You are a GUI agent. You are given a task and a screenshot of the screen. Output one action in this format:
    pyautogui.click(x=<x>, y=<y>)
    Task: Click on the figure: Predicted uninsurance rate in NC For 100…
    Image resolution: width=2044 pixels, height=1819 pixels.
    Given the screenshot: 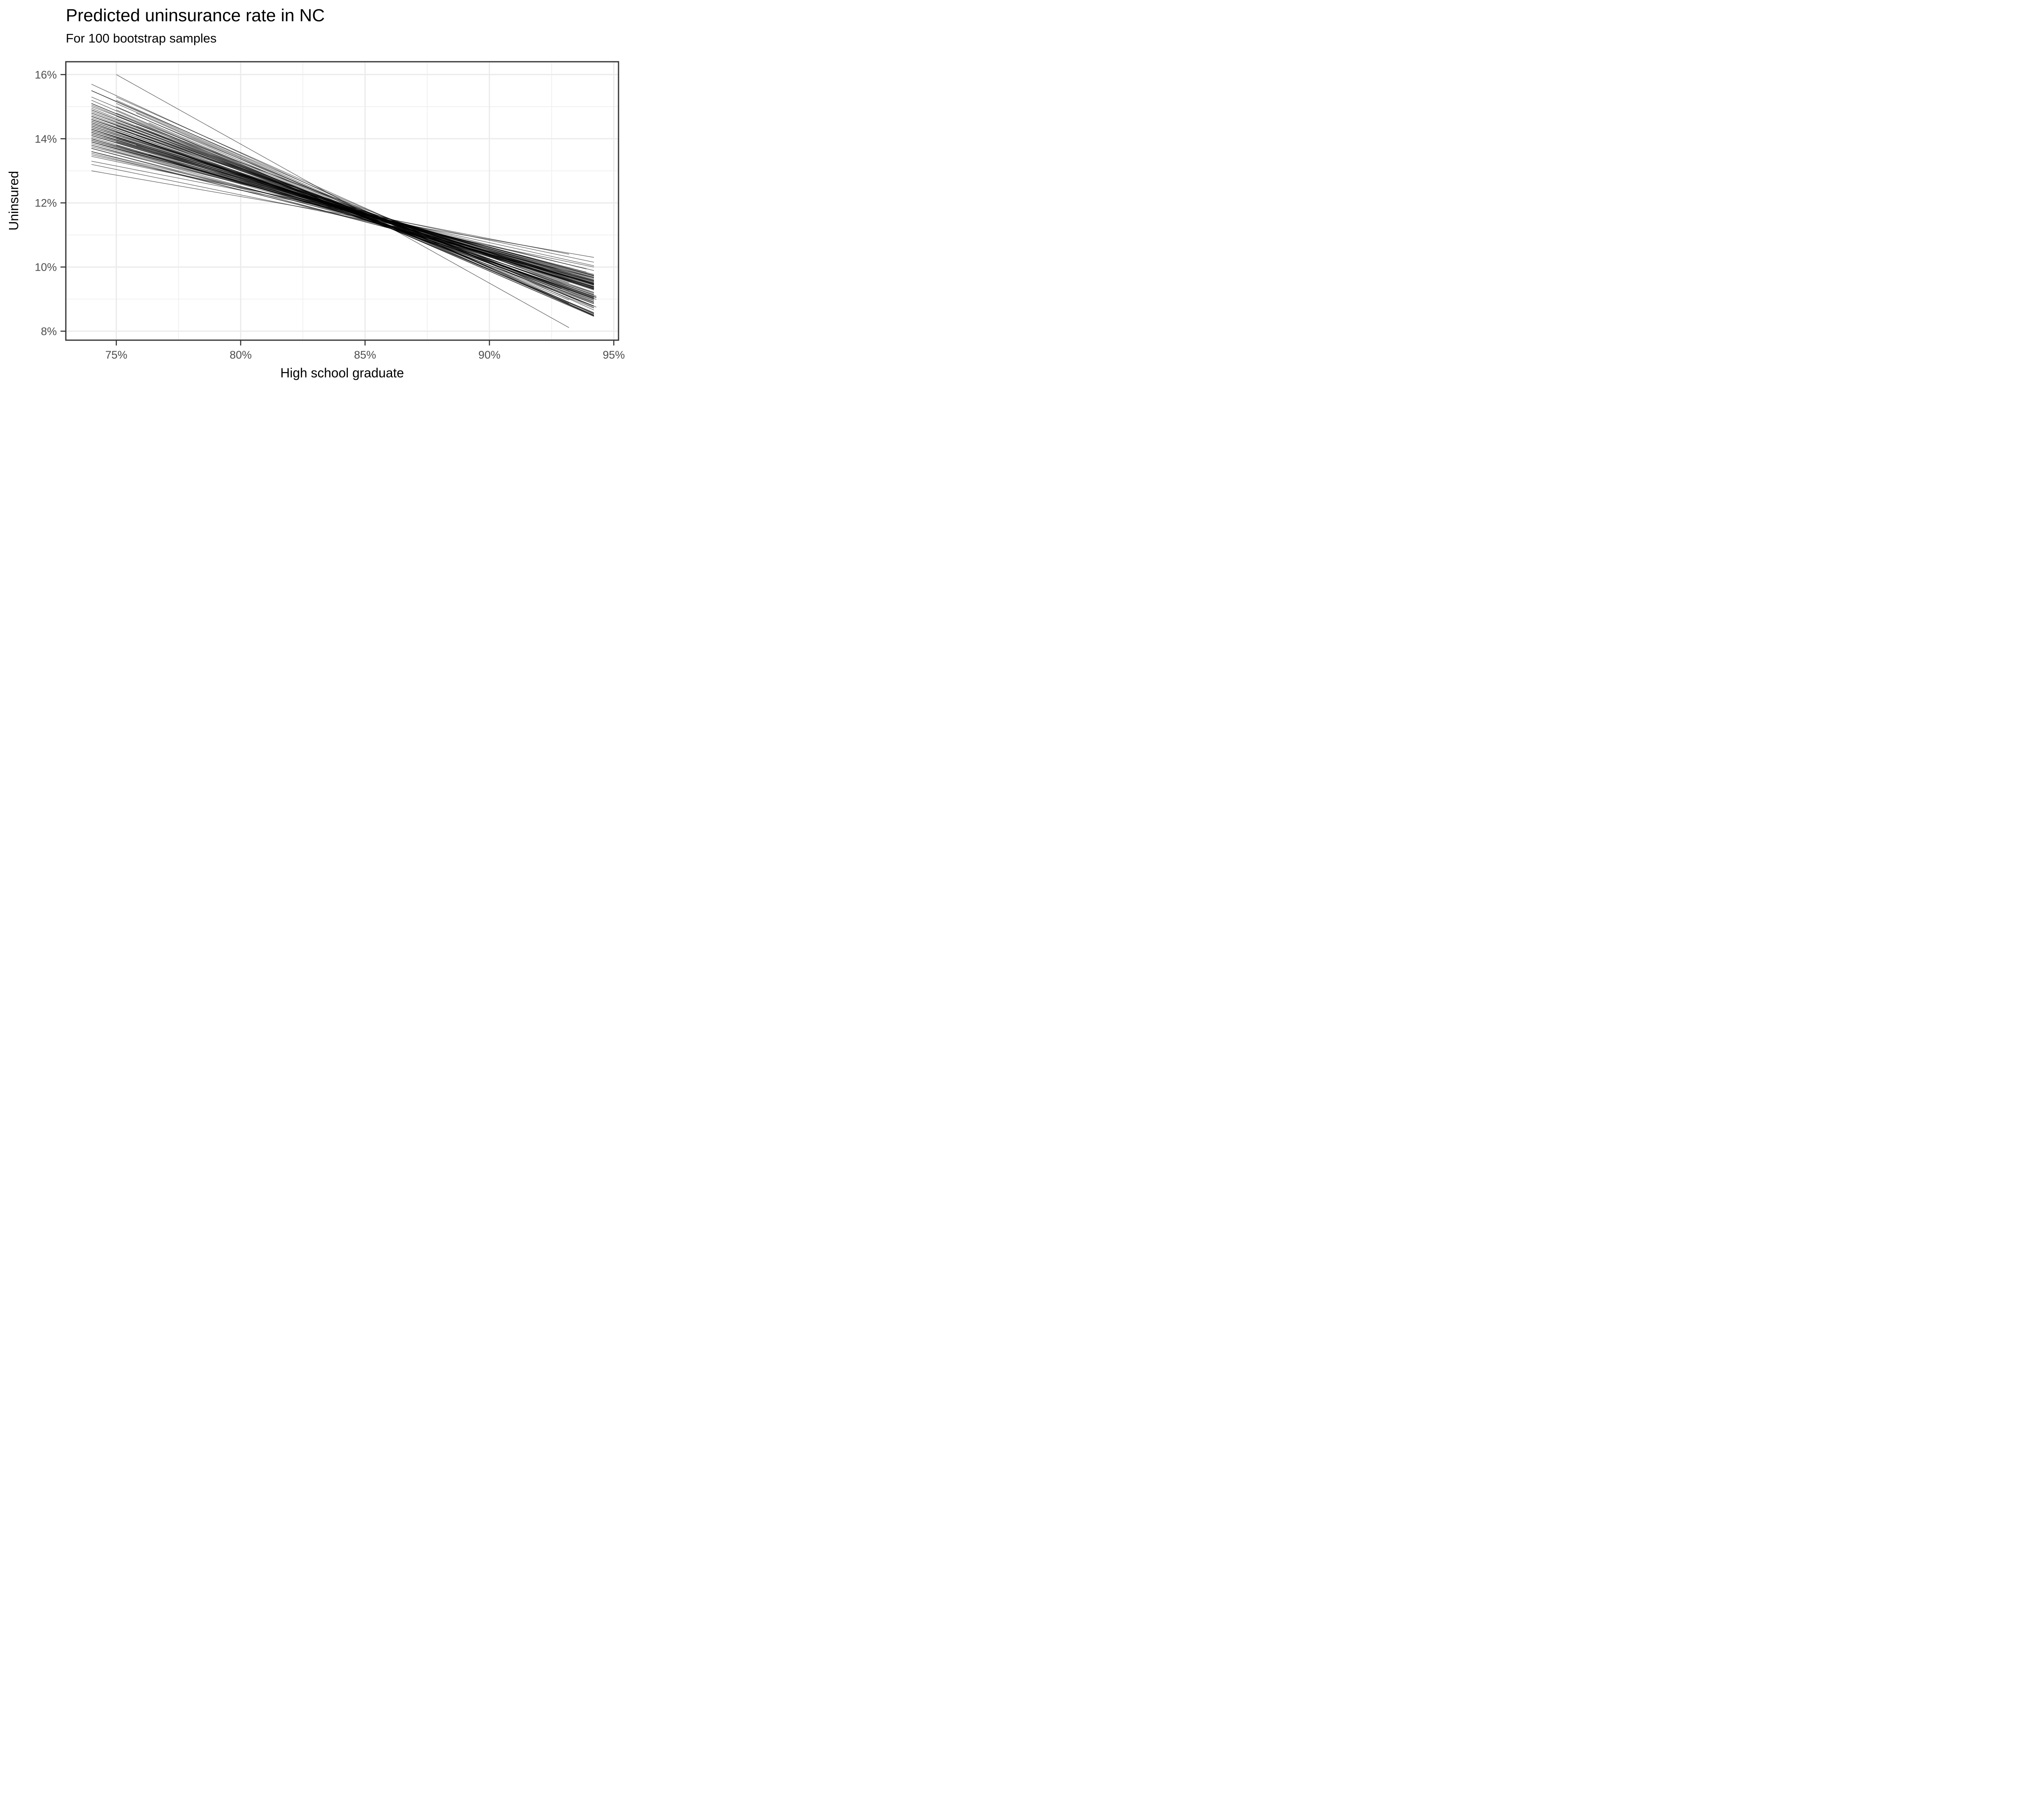 What is the action you would take?
    pyautogui.click(x=316, y=195)
    